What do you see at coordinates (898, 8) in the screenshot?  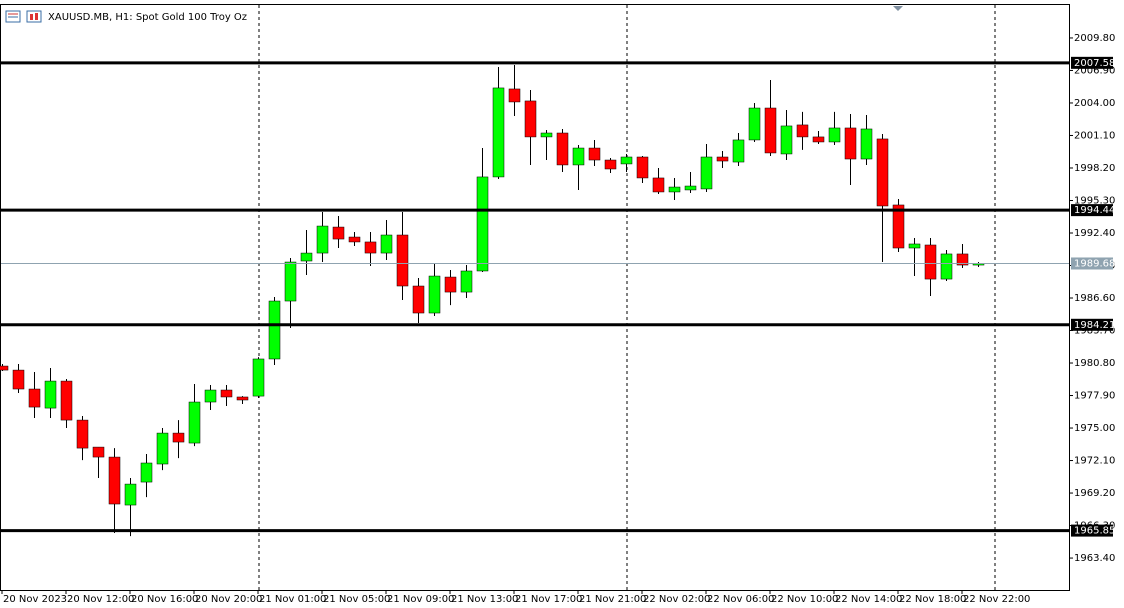 I see `shift-marker` at bounding box center [898, 8].